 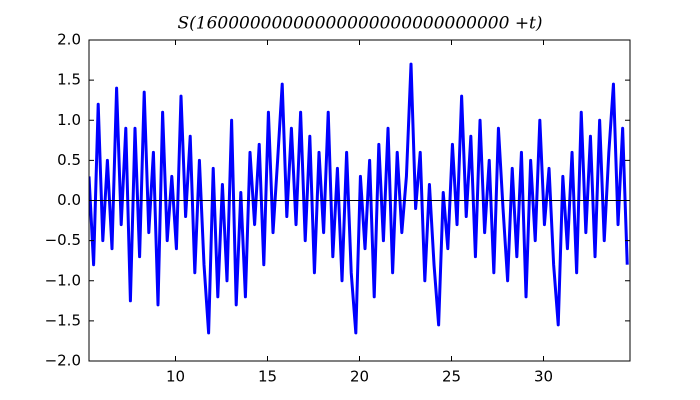 What do you see at coordinates (359, 24) in the screenshot?
I see `chart-title: S(16000000000000000000000000000 +t)` at bounding box center [359, 24].